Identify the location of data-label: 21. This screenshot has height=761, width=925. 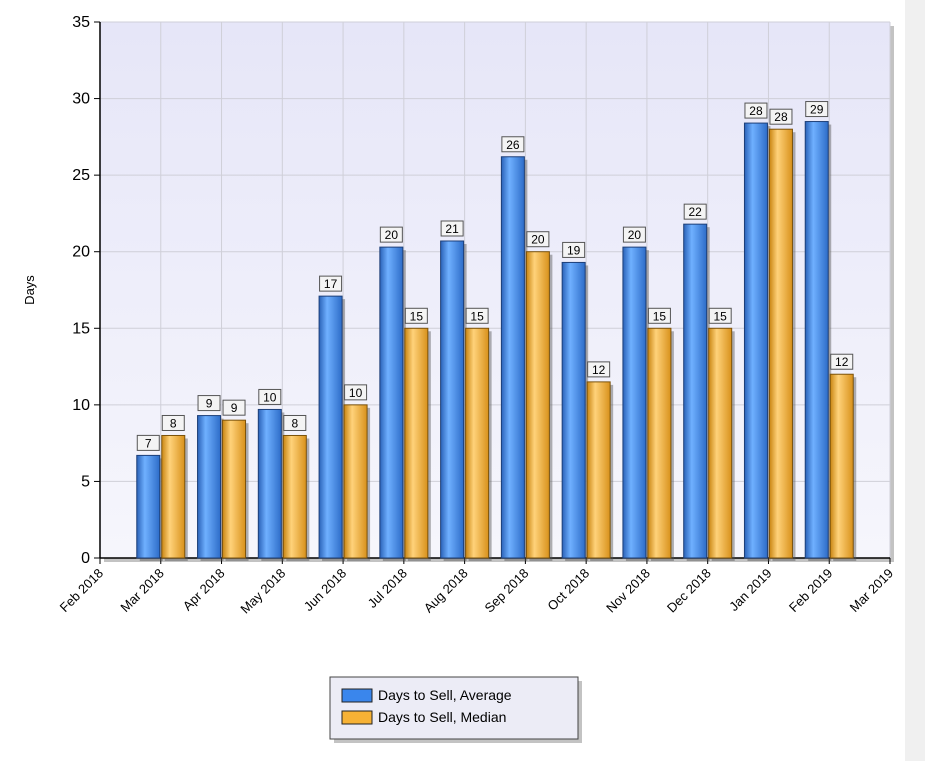
(452, 229).